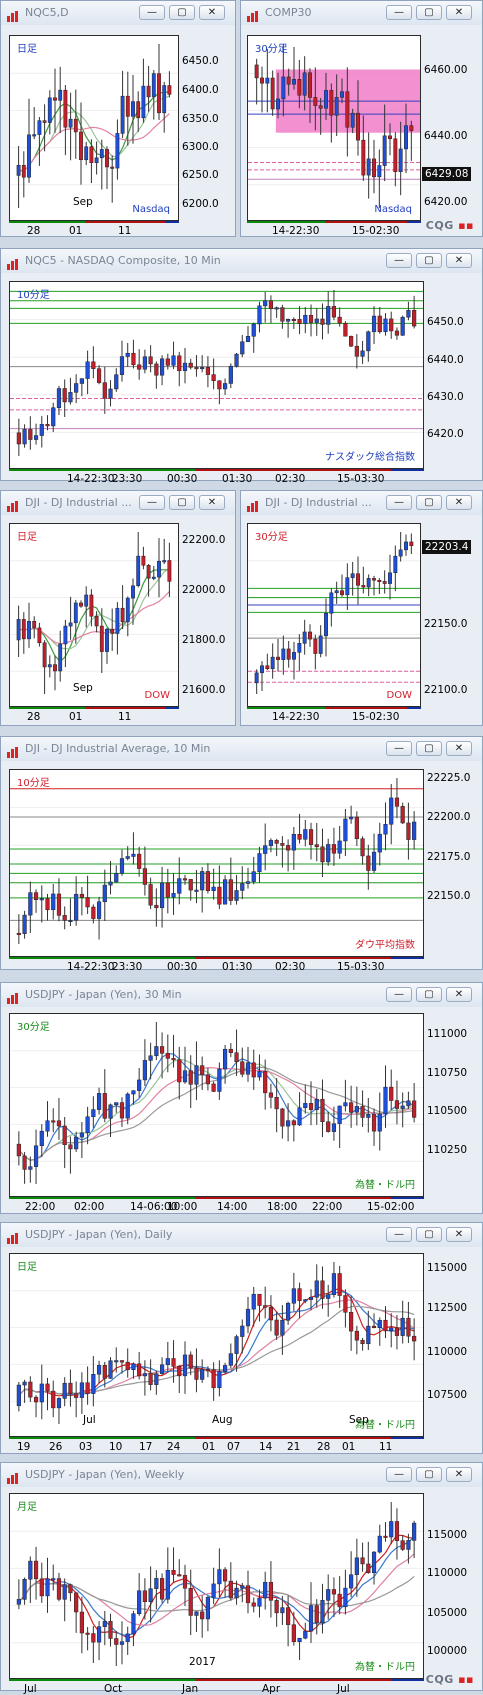  What do you see at coordinates (385, 1667) in the screenshot?
I see `instrument-label: 為替・ドル円` at bounding box center [385, 1667].